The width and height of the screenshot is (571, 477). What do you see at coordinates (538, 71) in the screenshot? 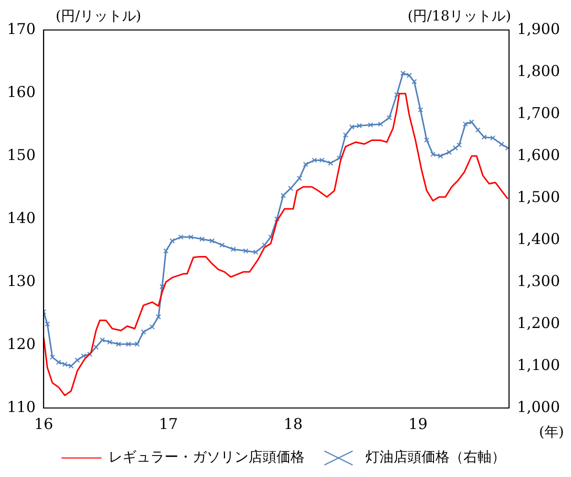
I see `y2-tick-label: 1,800` at bounding box center [538, 71].